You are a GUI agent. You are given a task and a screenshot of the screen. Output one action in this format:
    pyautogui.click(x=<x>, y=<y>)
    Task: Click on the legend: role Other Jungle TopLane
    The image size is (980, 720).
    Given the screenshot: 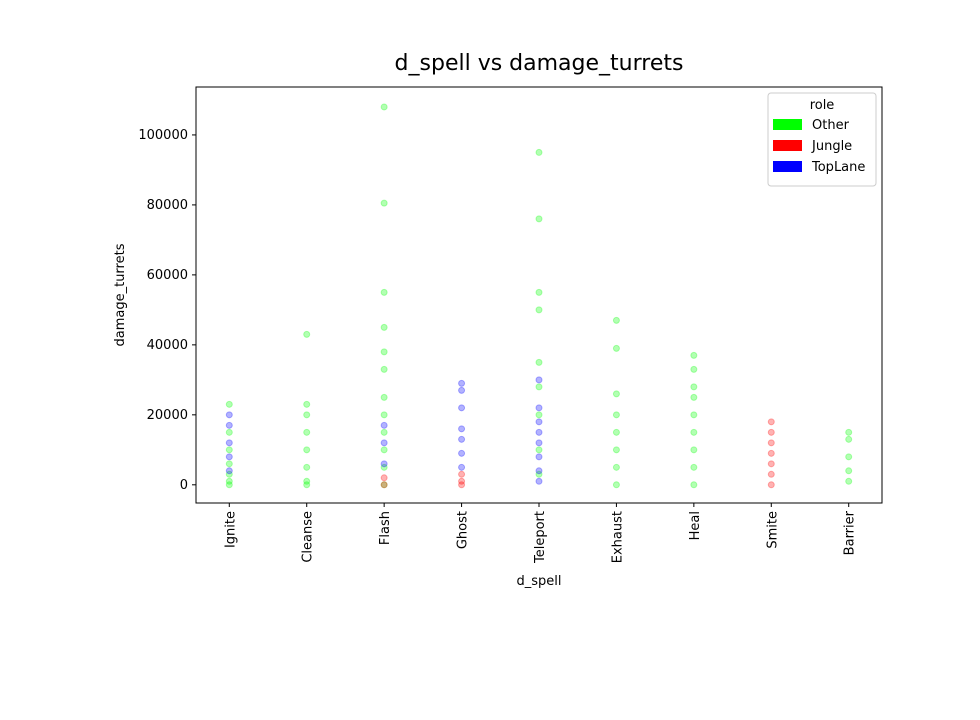 What is the action you would take?
    pyautogui.click(x=822, y=139)
    